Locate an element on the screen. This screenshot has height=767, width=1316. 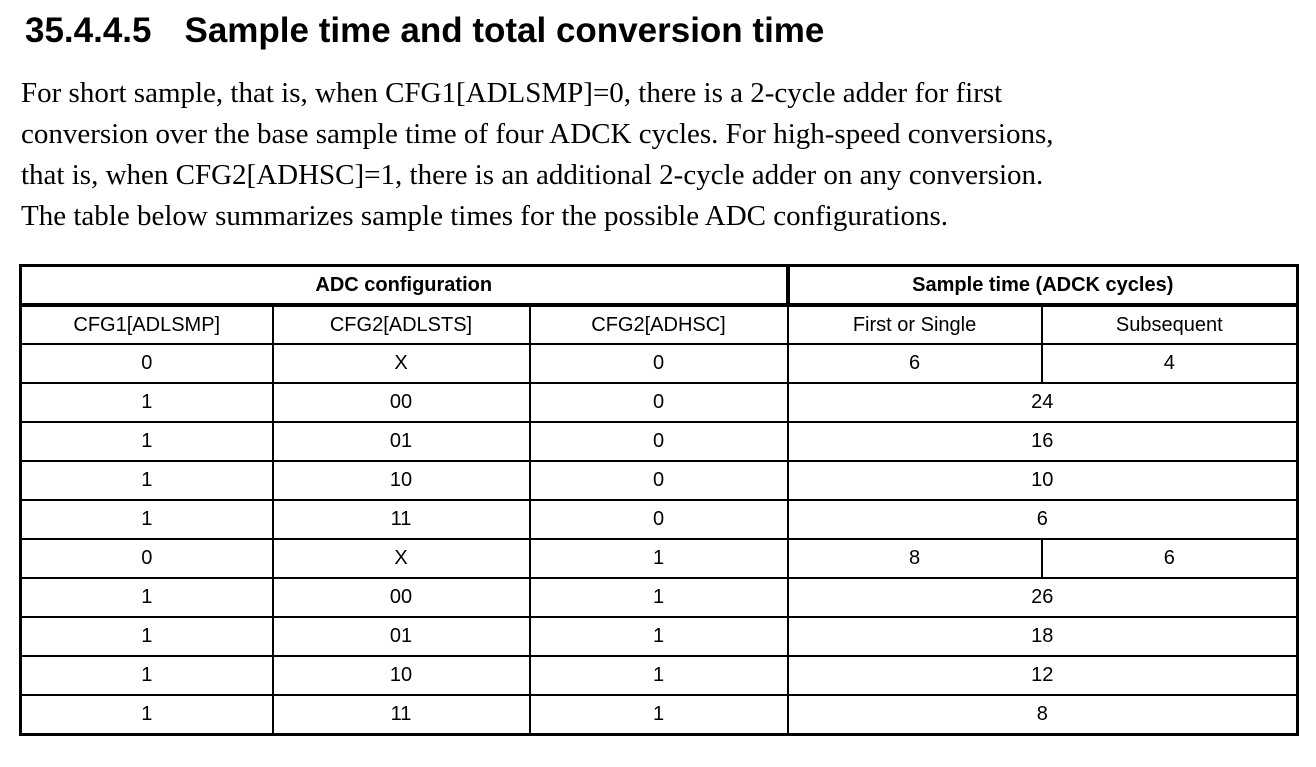
table-cell-merged: 8 is located at coordinates (1042, 715).